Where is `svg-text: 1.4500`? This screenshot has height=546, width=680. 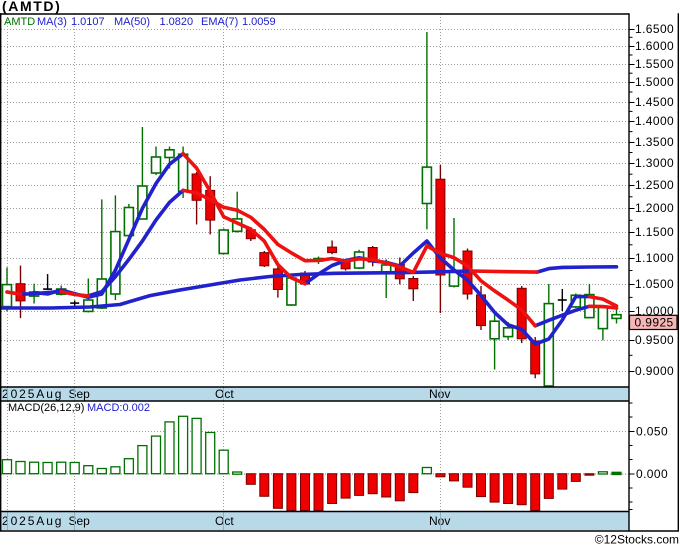
svg-text: 1.4500 is located at coordinates (654, 102).